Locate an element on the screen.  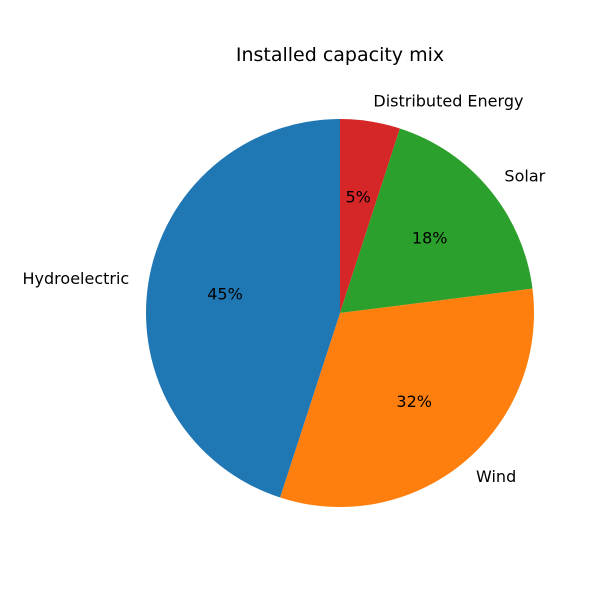
slice-percent-solar: 18% is located at coordinates (430, 237).